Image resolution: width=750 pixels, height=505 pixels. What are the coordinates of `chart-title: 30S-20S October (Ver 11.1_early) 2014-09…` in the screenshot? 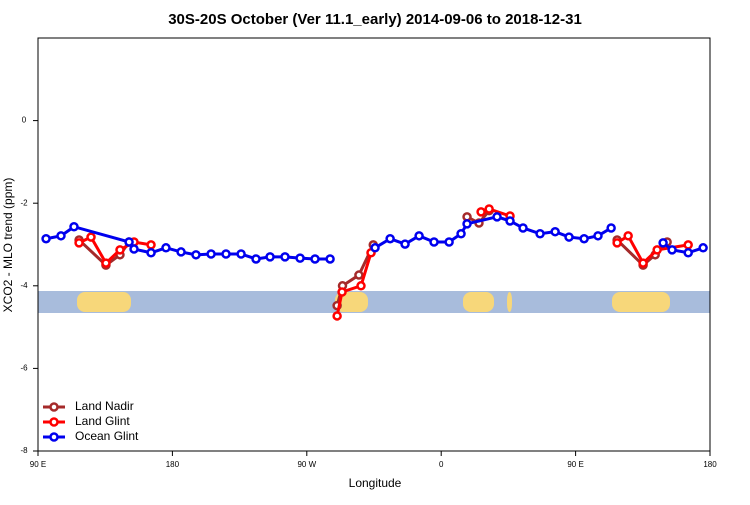 It's located at (375, 19).